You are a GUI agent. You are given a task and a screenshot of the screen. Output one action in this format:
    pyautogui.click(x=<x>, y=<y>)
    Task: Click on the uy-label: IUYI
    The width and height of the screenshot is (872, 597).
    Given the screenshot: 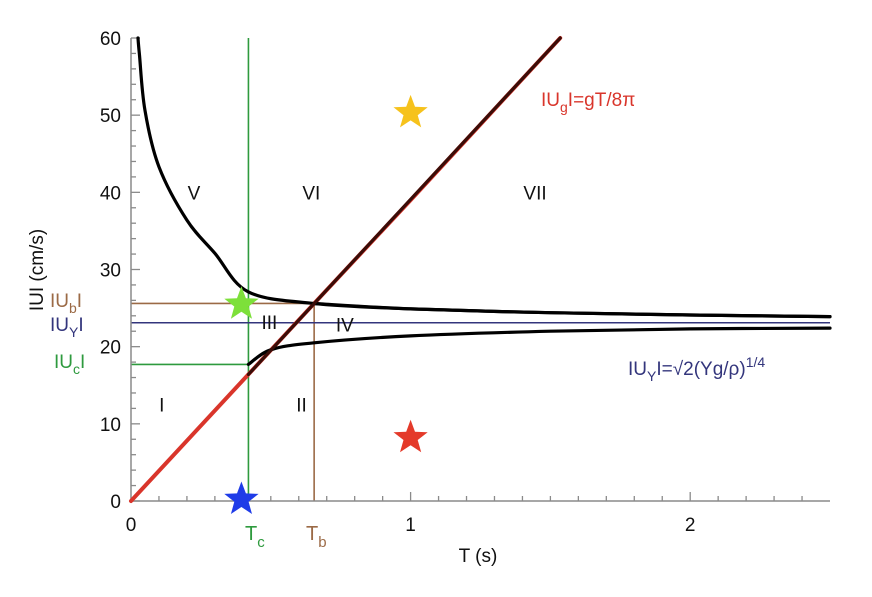 What is the action you would take?
    pyautogui.click(x=67, y=327)
    